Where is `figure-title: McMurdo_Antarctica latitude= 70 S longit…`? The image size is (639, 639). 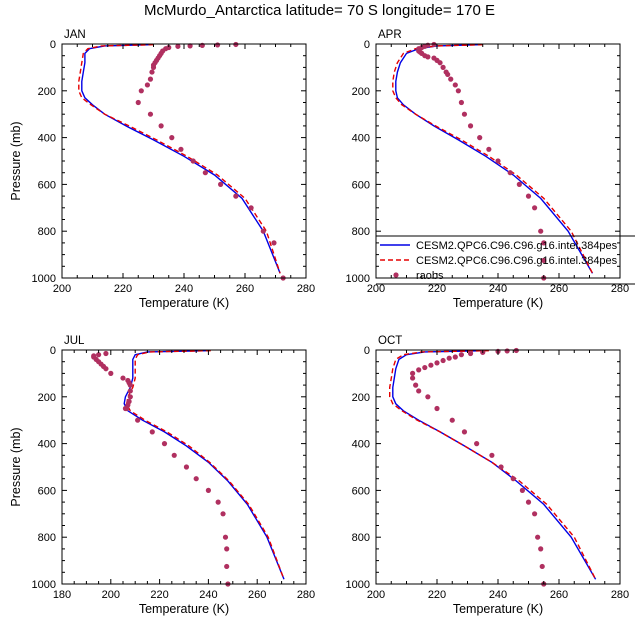 figure-title: McMurdo_Antarctica latitude= 70 S longit… is located at coordinates (319, 10).